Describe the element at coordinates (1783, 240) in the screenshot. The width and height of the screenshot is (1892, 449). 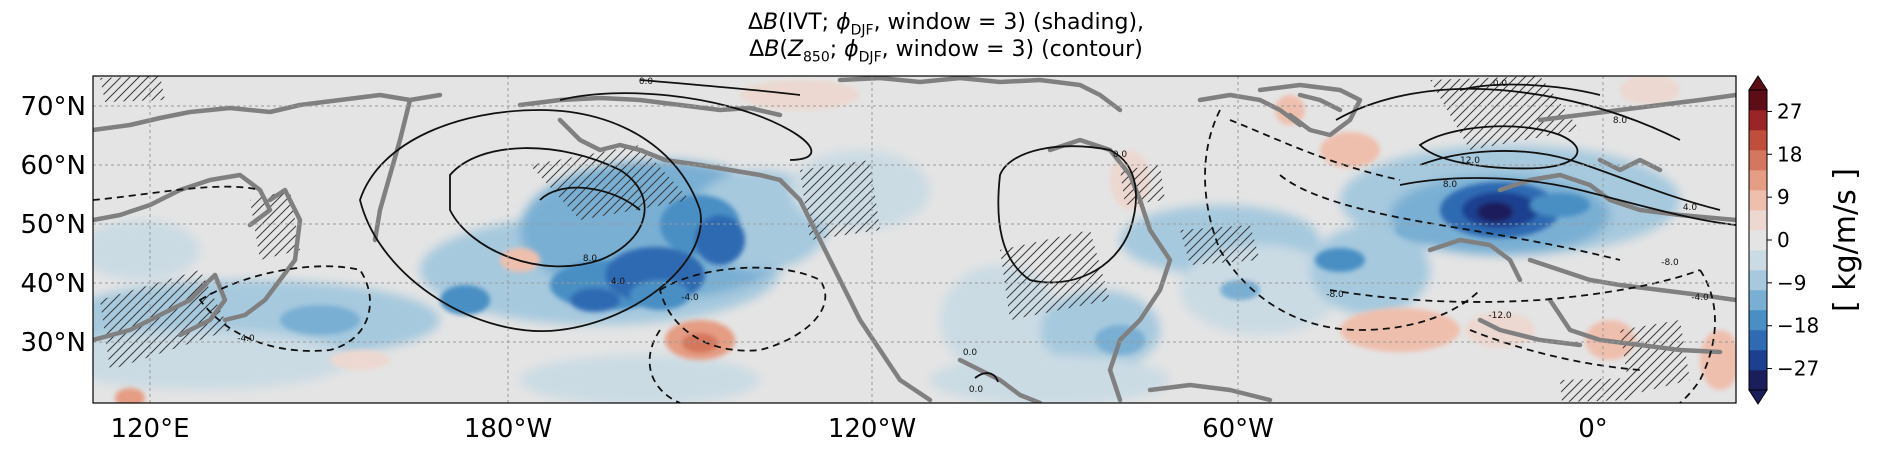
I see `colorbar-tick-label: 0` at that location.